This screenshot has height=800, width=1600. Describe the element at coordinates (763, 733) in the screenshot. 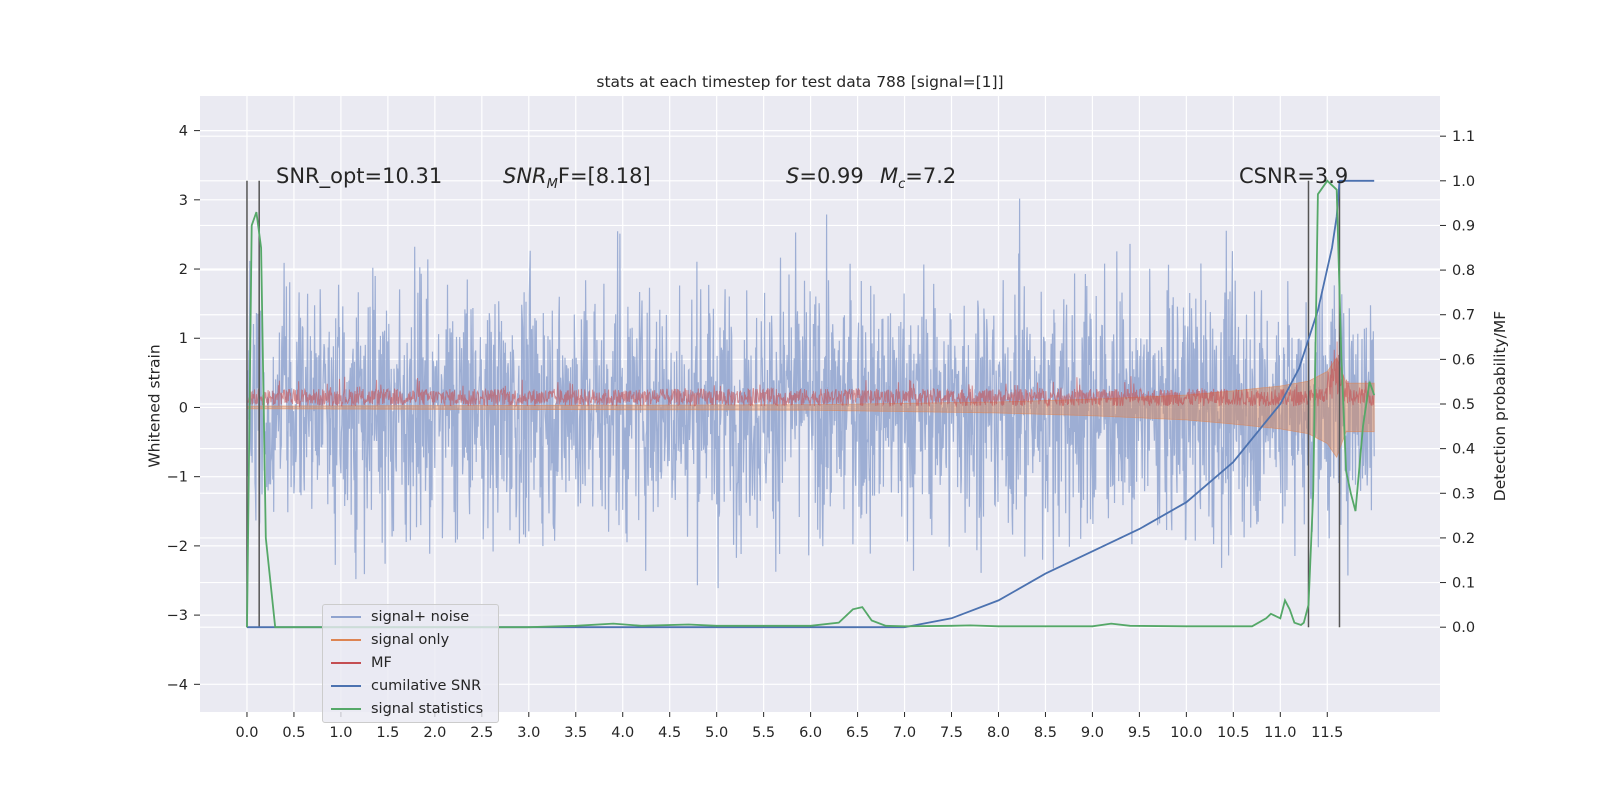

I see `x-tick-label: 5.5` at that location.